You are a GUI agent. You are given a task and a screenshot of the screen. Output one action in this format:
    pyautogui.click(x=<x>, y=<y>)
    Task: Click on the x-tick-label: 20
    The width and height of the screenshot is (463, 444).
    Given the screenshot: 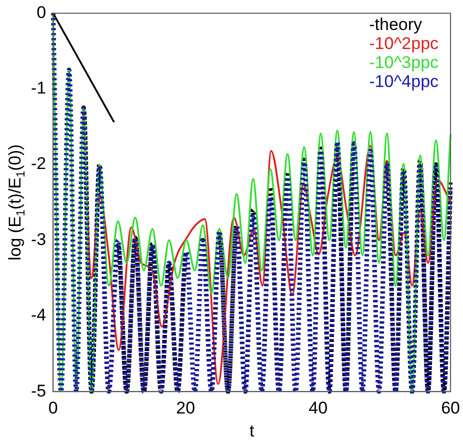 What is the action you would take?
    pyautogui.click(x=186, y=408)
    